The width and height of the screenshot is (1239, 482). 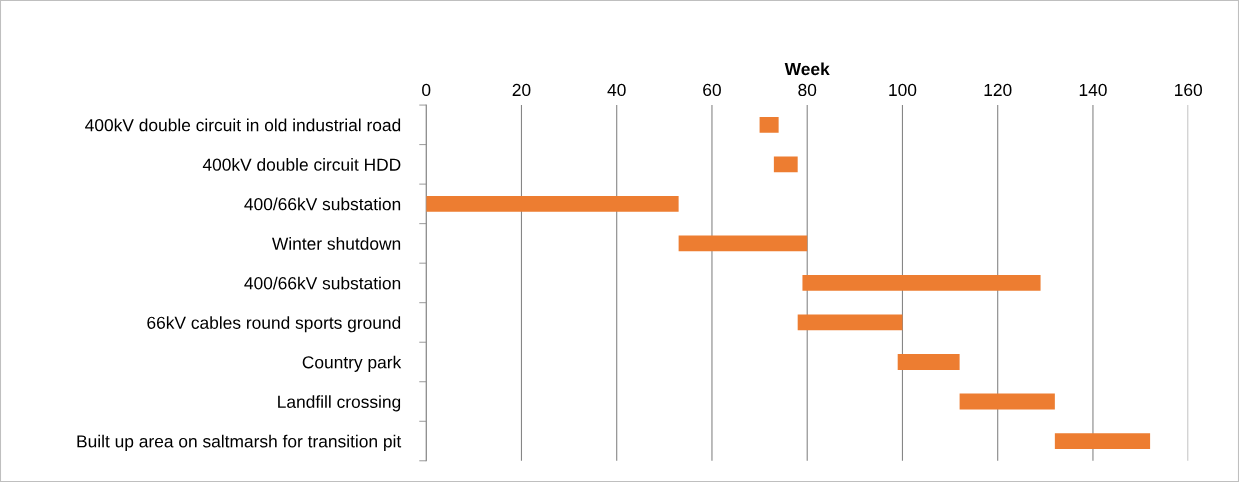 What do you see at coordinates (339, 403) in the screenshot?
I see `y-tick-label: Landfill crossing` at bounding box center [339, 403].